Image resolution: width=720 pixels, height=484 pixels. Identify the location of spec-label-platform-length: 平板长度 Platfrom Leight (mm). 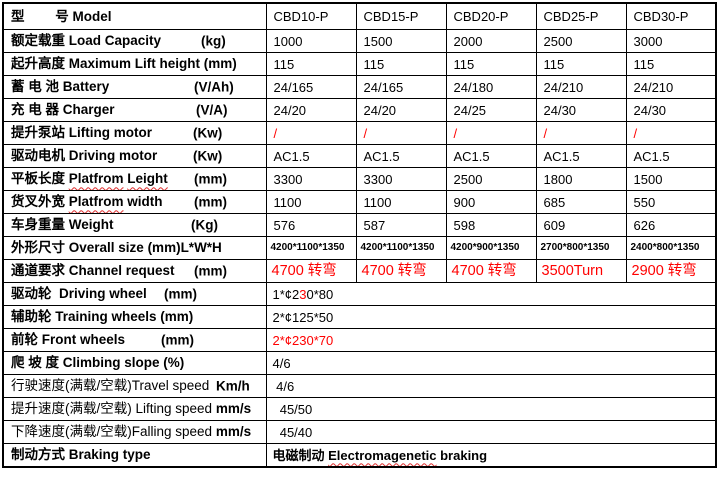
(134, 179).